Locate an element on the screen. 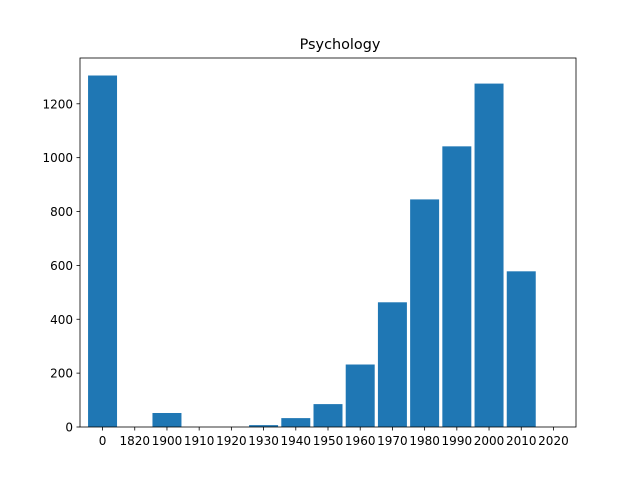  x-tick-label-2010: 2010 is located at coordinates (521, 441).